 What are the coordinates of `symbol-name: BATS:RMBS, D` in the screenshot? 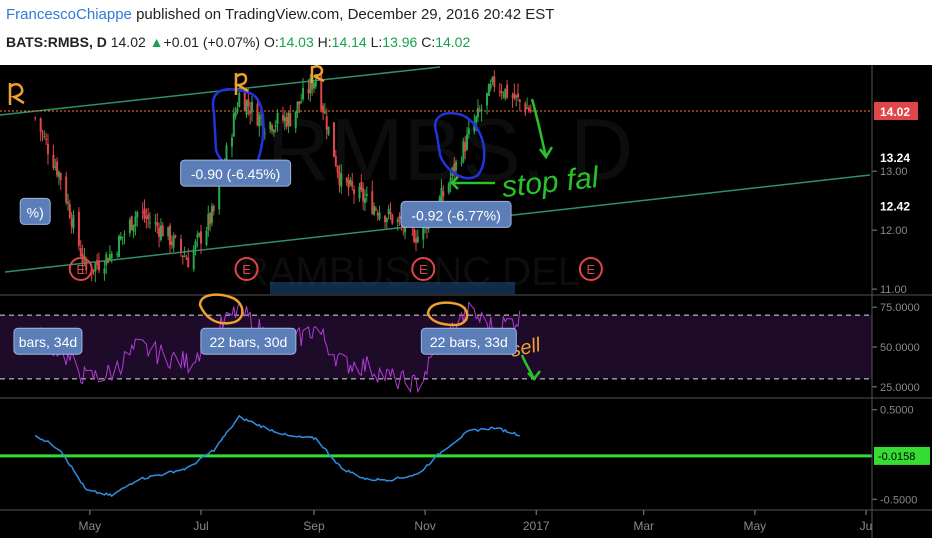 It's located at (56, 42).